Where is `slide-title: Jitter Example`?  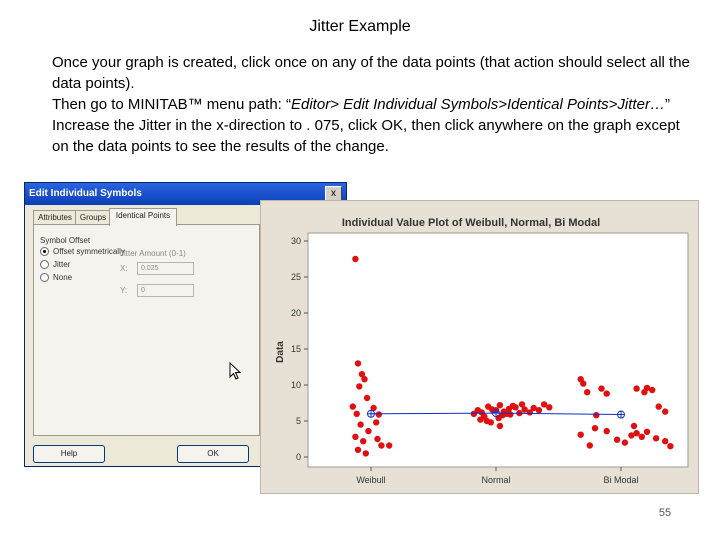
slide-title: Jitter Example is located at coordinates (360, 26).